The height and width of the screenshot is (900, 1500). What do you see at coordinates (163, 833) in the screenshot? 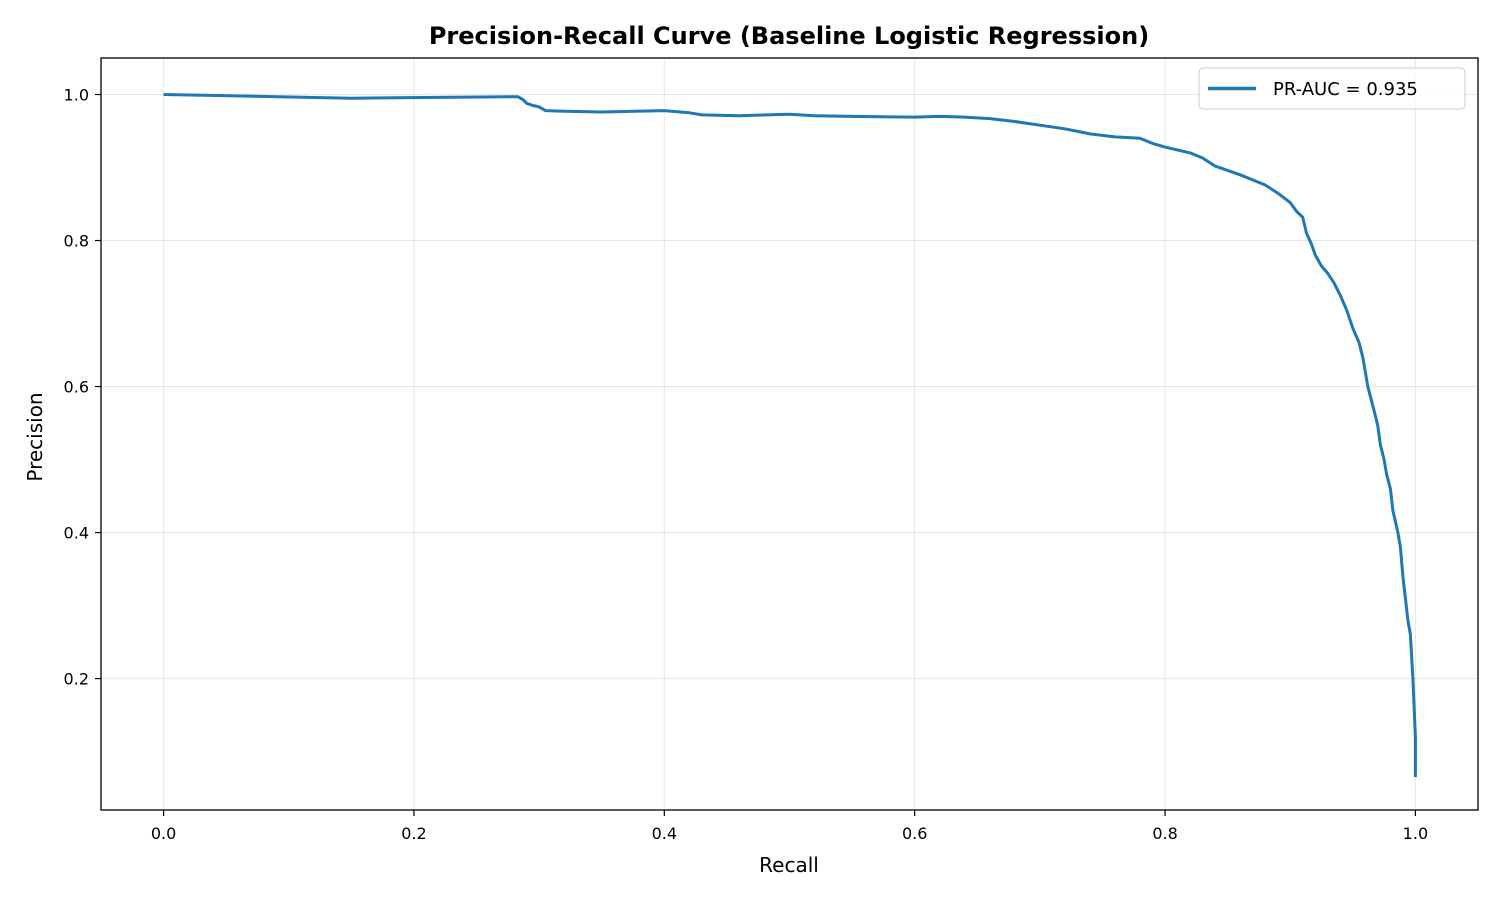
I see `x-tick-label: 0.0` at bounding box center [163, 833].